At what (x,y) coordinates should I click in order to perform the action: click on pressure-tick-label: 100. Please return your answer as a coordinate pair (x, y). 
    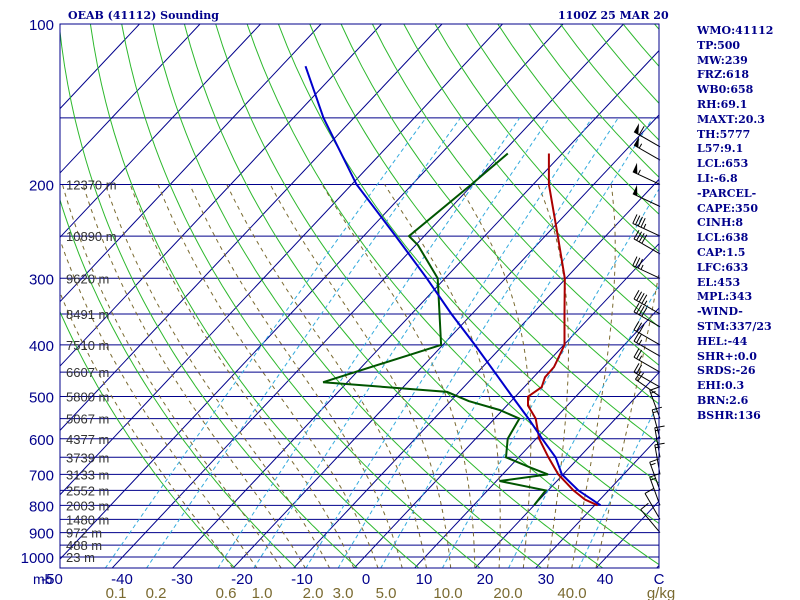
    Looking at the image, I should click on (41, 25).